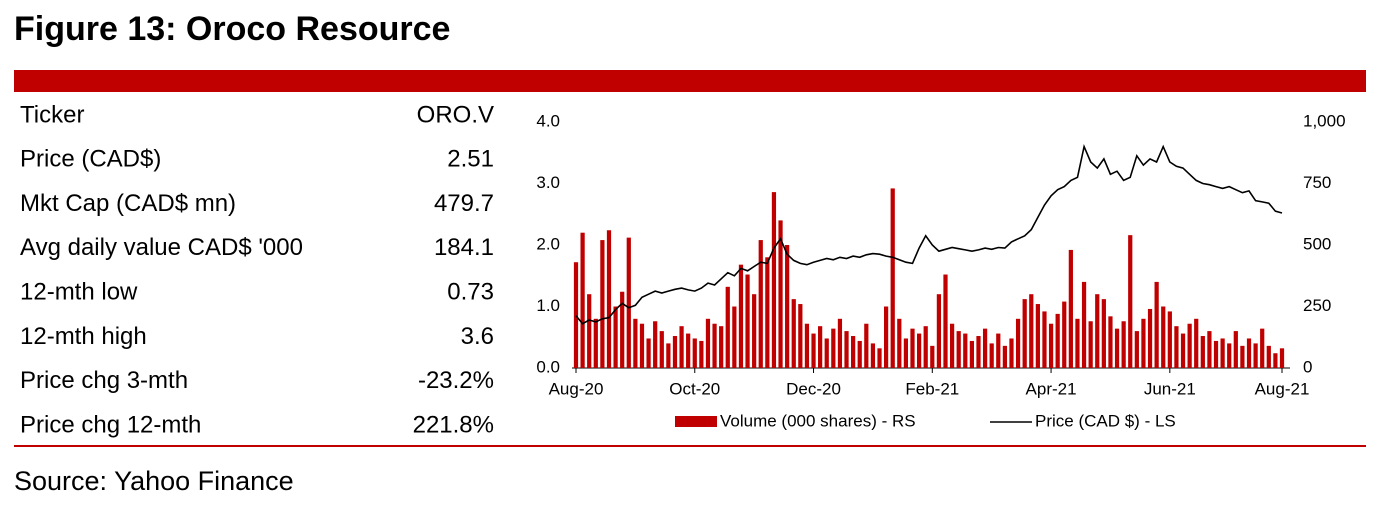  I want to click on x-tick-label: Aug-21, so click(1282, 388).